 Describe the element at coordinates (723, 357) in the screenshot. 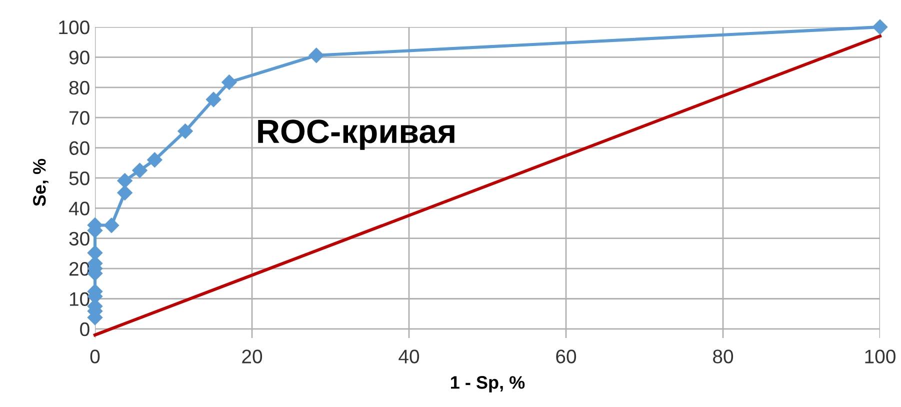

I see `x-tick-label: 80` at that location.